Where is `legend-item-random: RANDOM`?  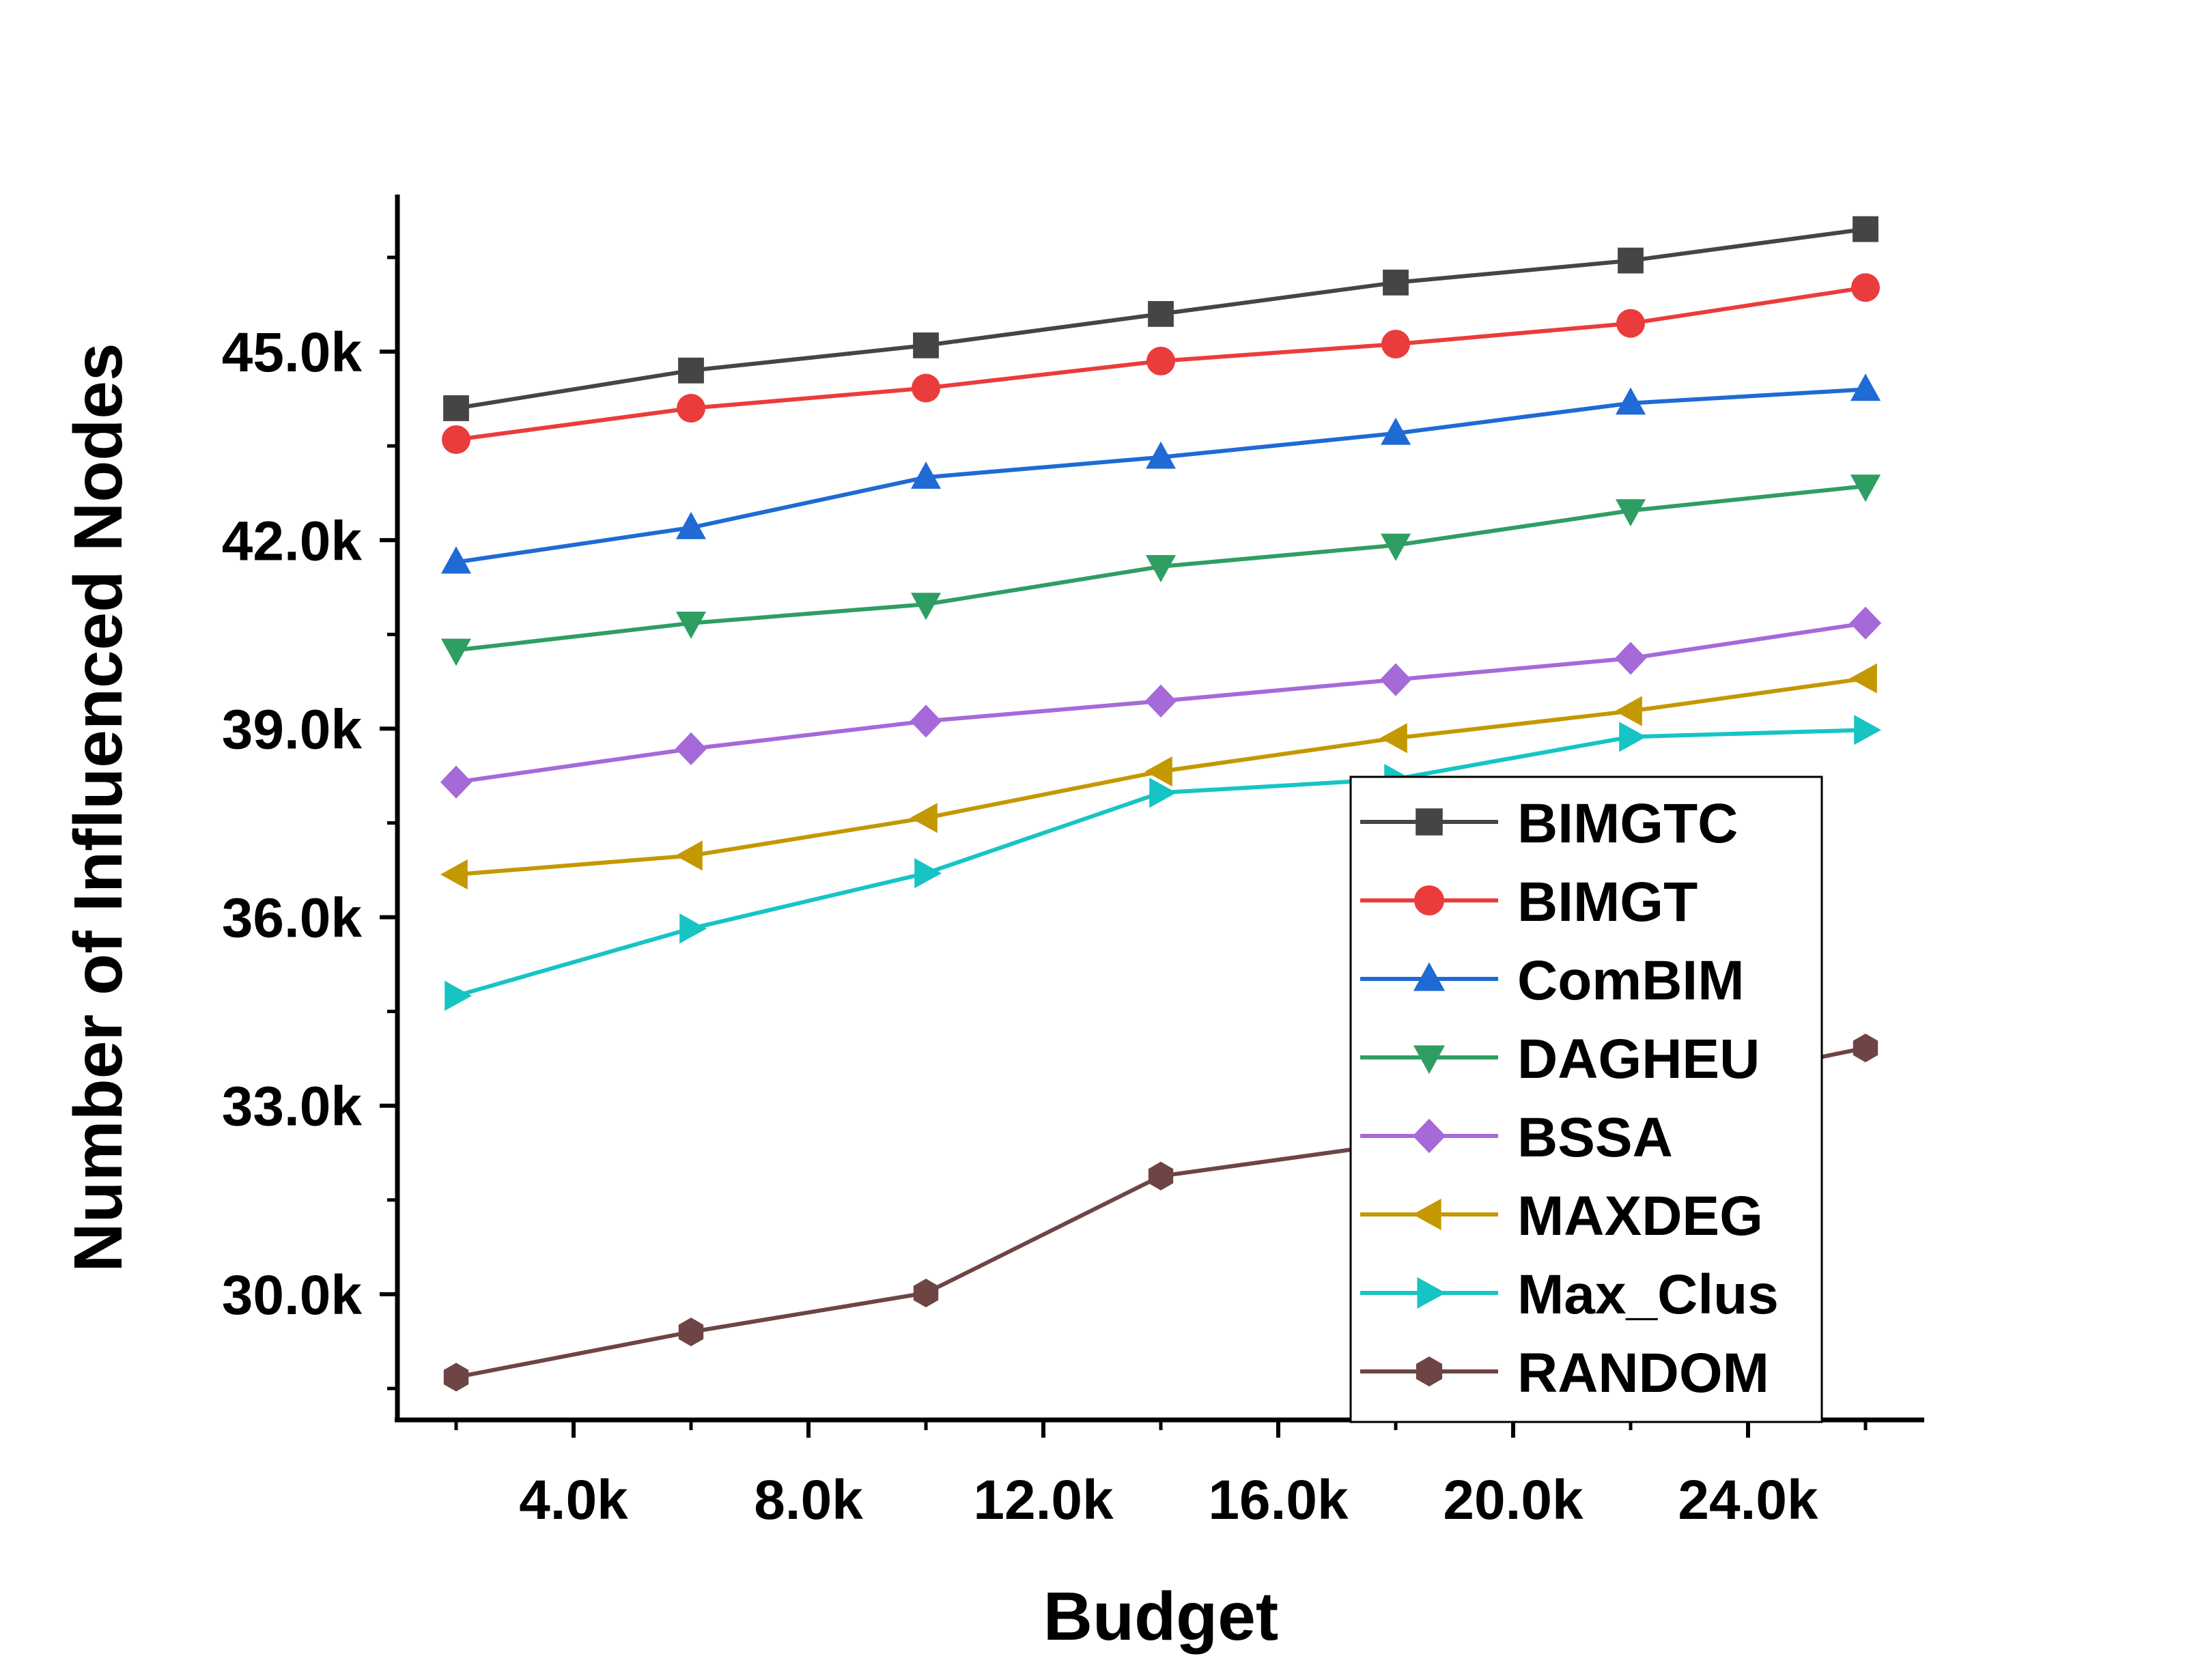 legend-item-random: RANDOM is located at coordinates (1565, 1373).